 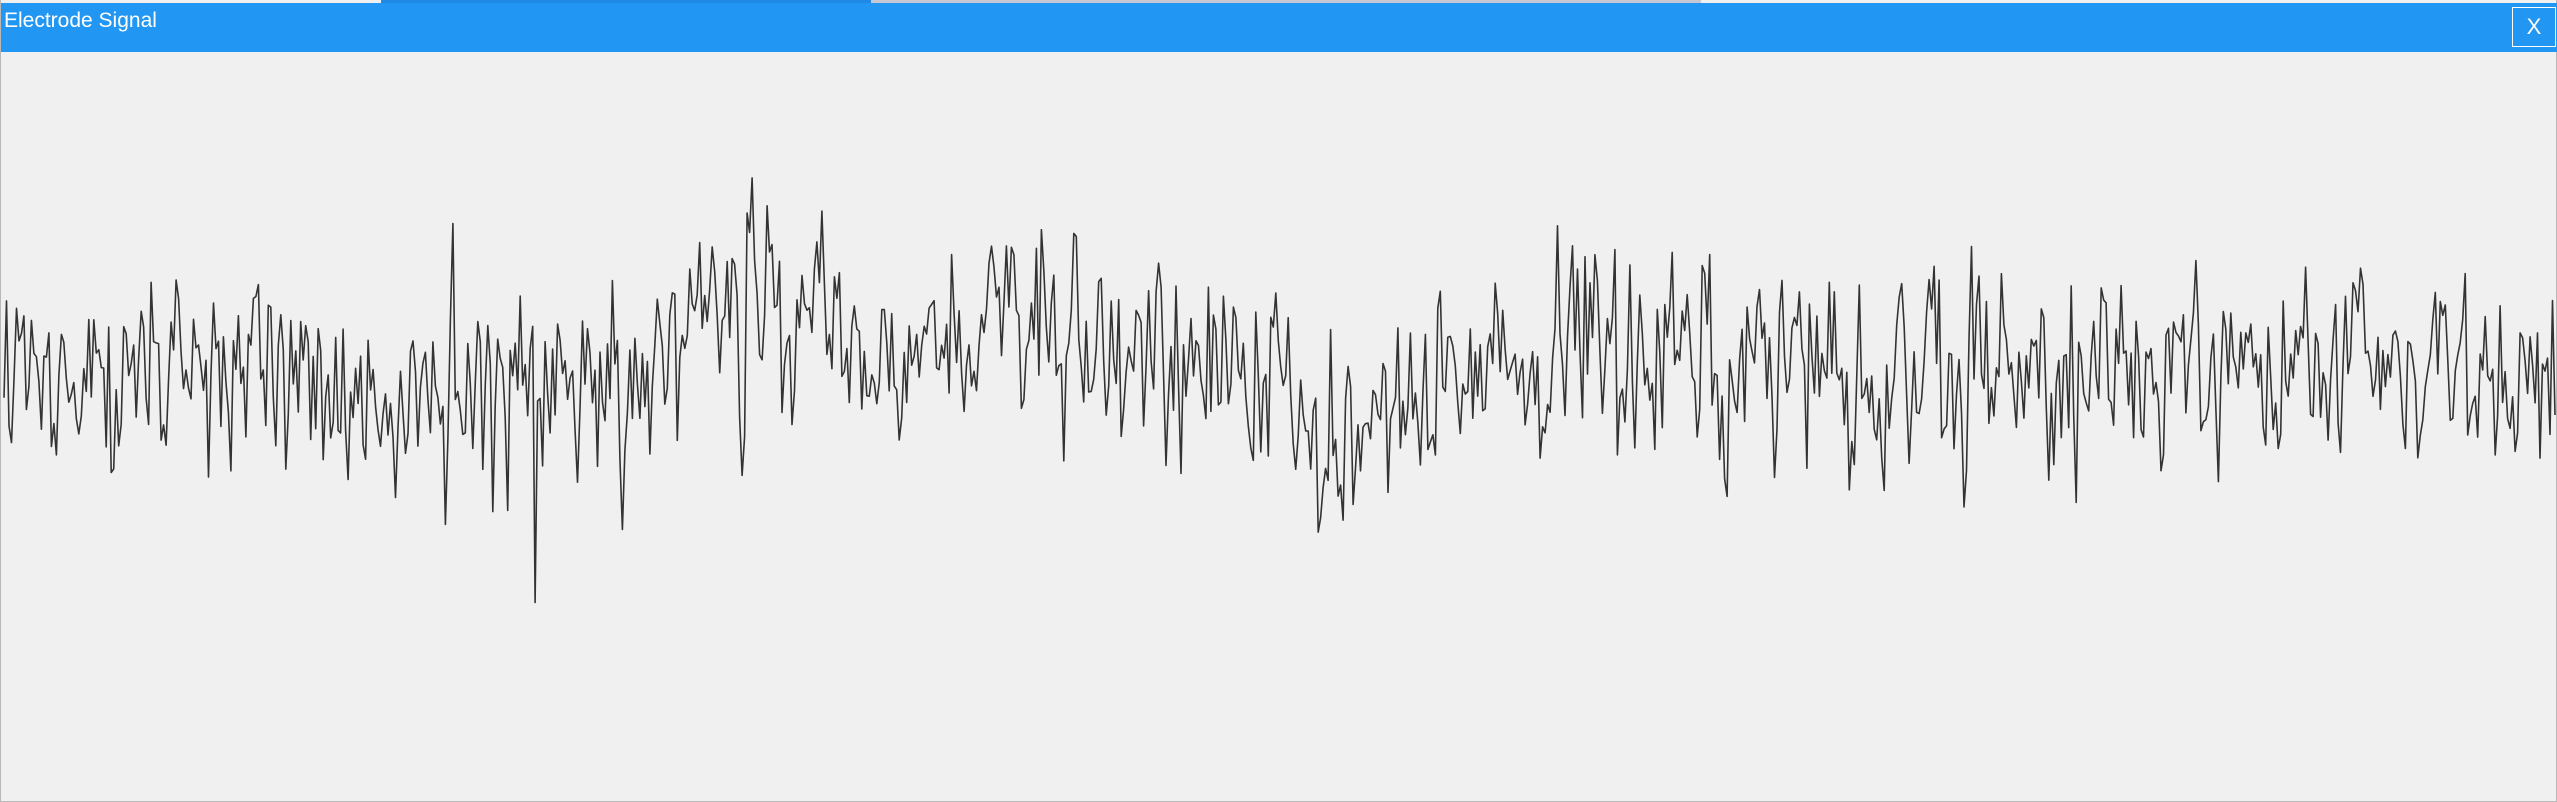 What do you see at coordinates (1279, 27) in the screenshot?
I see `title-bar: Electrode Signal X` at bounding box center [1279, 27].